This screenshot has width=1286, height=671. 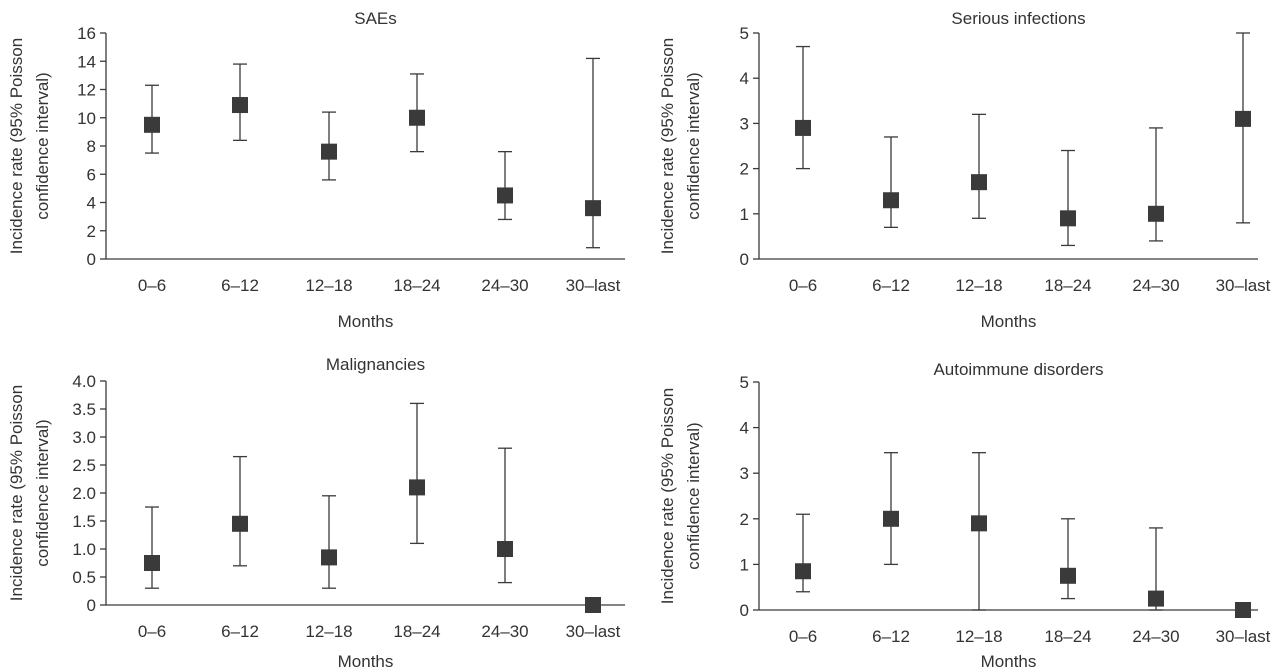 I want to click on y-tick-label: 4.0, so click(x=84, y=381).